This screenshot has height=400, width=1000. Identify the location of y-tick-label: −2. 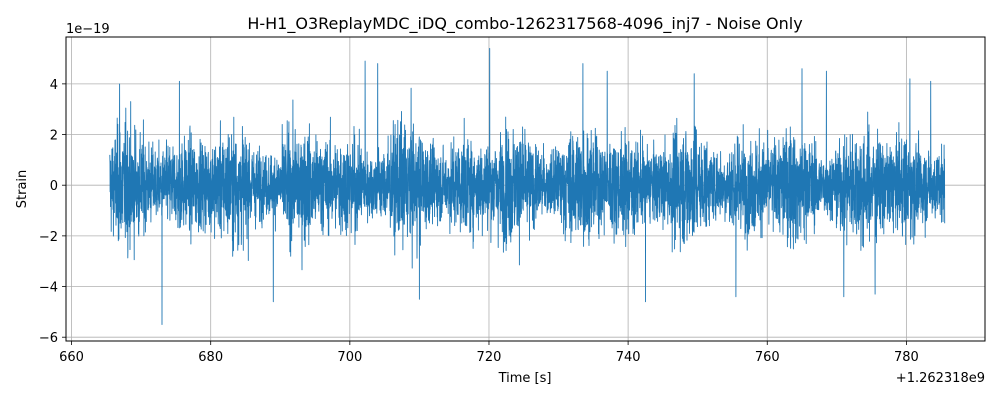
(48, 237).